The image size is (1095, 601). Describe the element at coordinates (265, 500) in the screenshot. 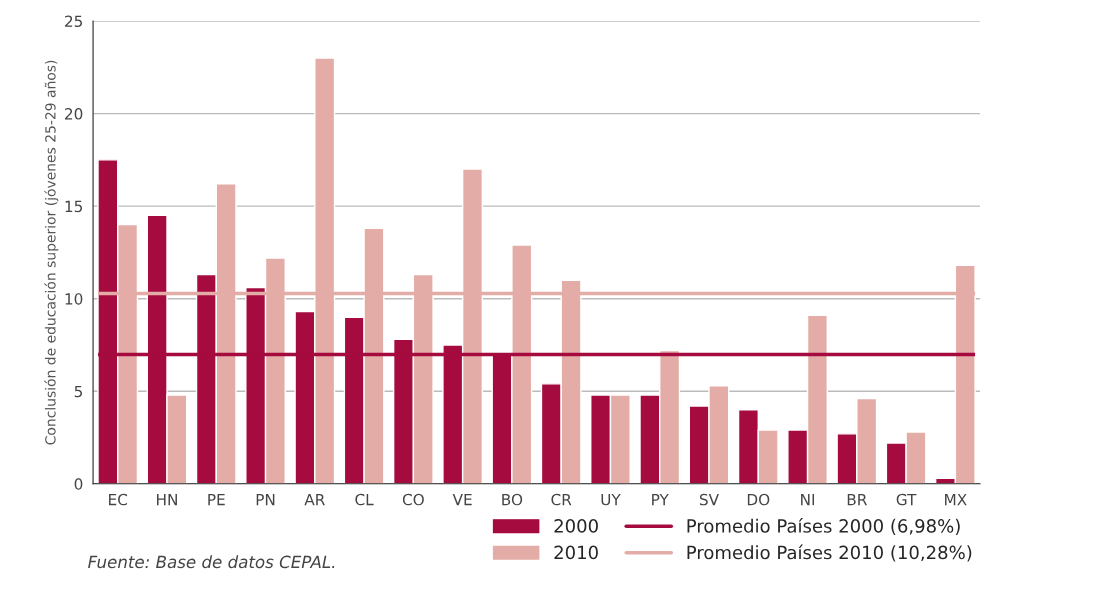

I see `x-tick-label: PN` at that location.